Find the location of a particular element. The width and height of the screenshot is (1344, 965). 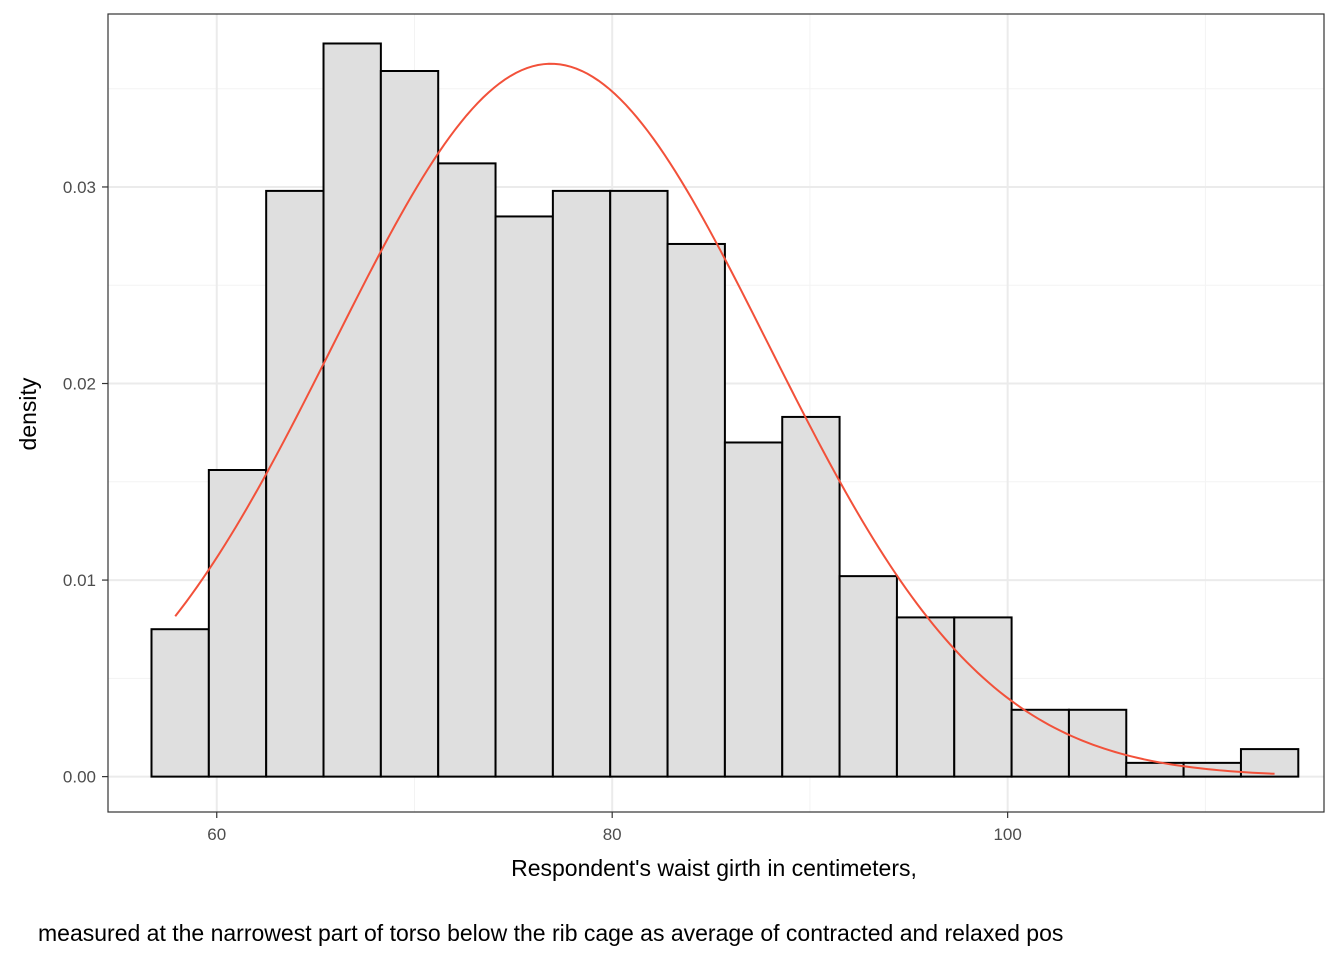

x-axis-title: Respondent's waist girth in centimeters, is located at coordinates (714, 868).